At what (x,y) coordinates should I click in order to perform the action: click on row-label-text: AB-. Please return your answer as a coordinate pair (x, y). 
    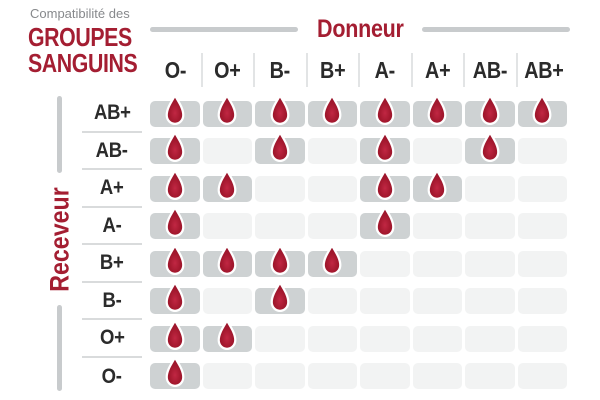
    Looking at the image, I should click on (112, 149).